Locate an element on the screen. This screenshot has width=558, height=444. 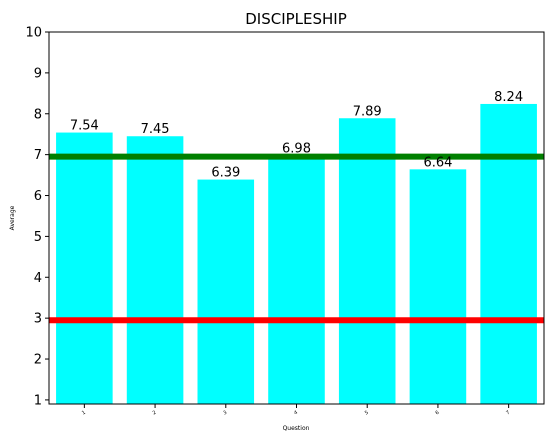
x-axis-label: Question is located at coordinates (296, 428).